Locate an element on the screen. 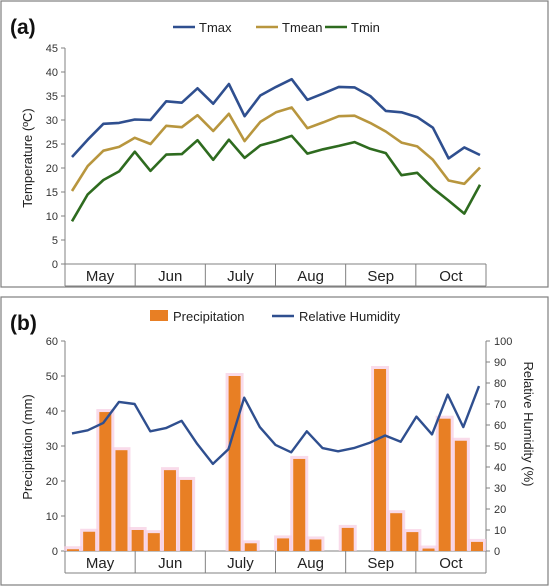  legend-swatch-precipitation is located at coordinates (159, 315).